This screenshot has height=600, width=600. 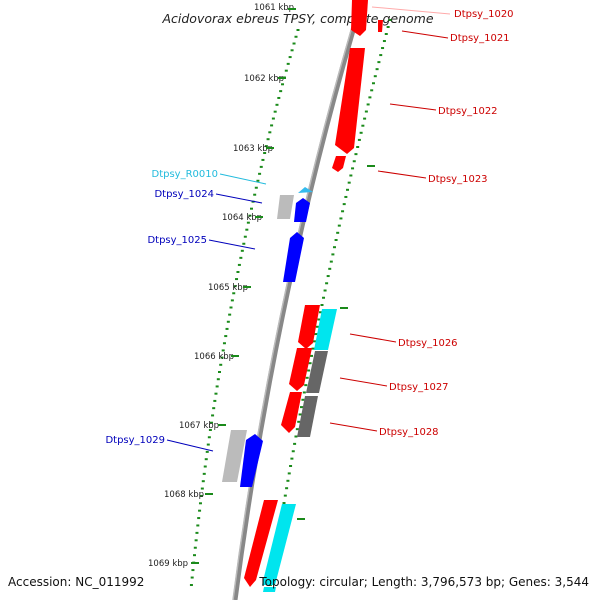 I want to click on kbp-label: 1068 kbp, so click(x=184, y=495).